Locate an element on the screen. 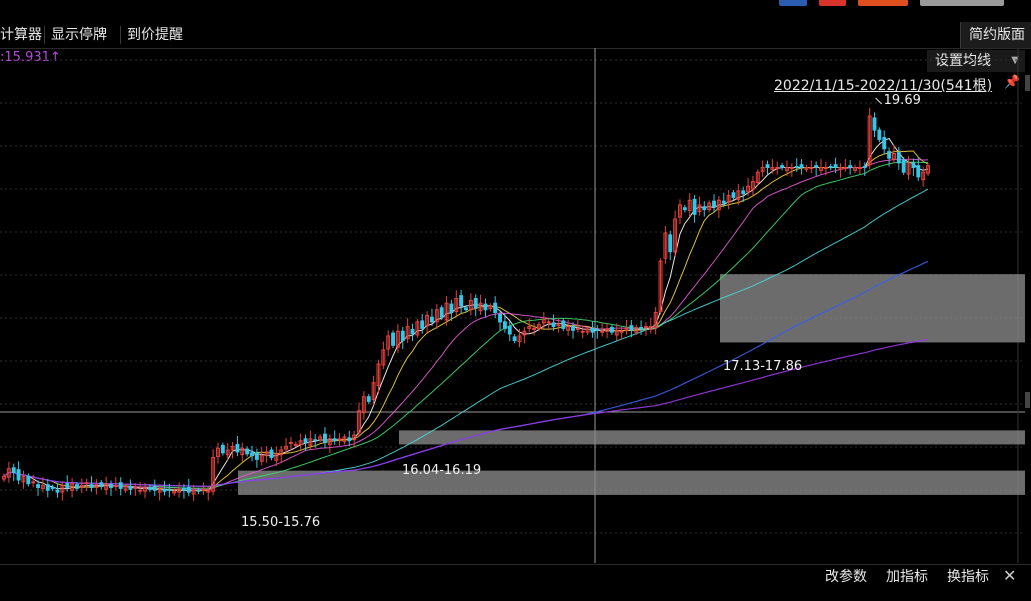  header-button-blue is located at coordinates (793, 3).